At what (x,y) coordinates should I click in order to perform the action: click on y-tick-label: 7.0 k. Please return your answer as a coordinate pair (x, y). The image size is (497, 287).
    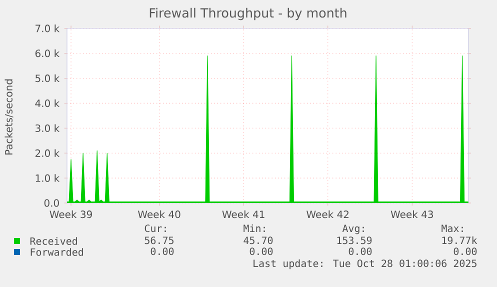
    Looking at the image, I should click on (48, 28).